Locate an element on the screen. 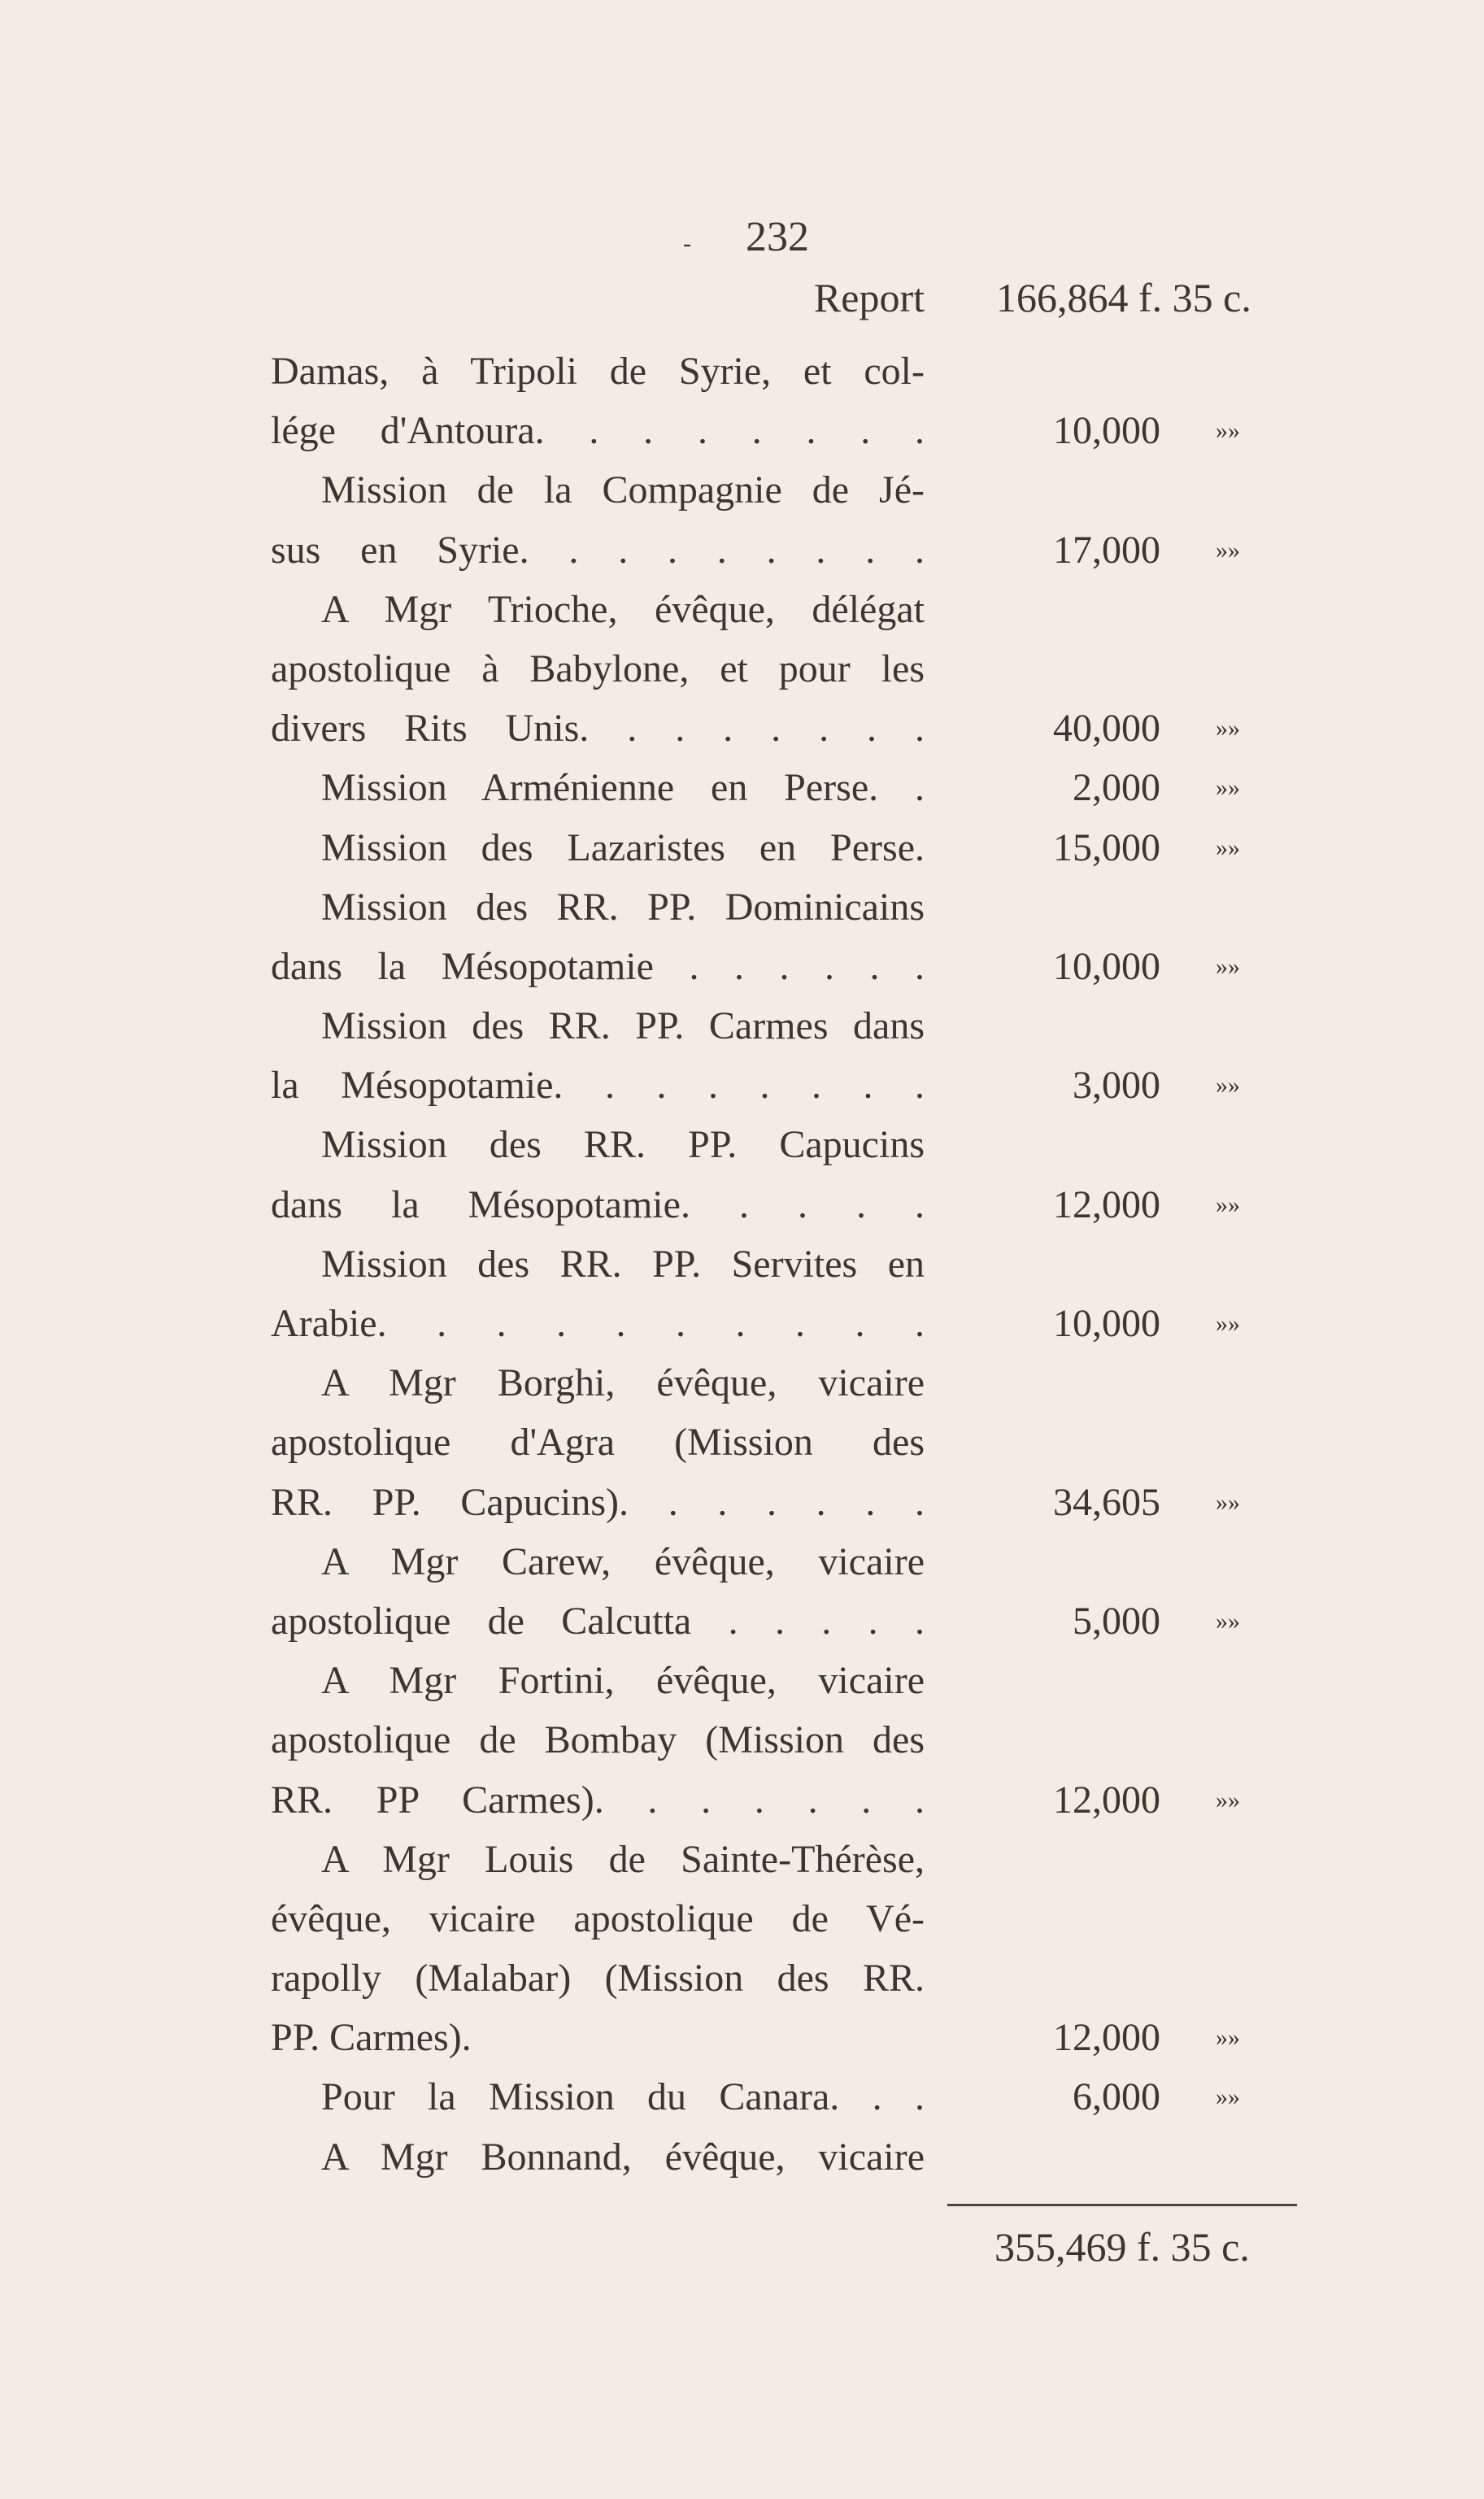 This screenshot has height=2499, width=1484. entry-text: Pour la Mission du Canara. . . is located at coordinates (623, 2097).